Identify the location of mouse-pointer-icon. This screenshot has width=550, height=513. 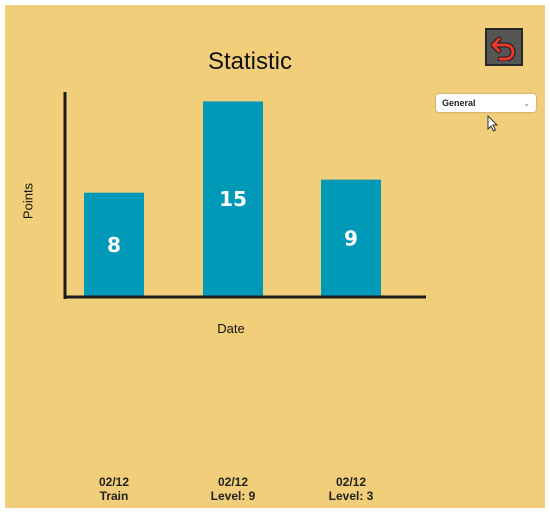
(493, 123).